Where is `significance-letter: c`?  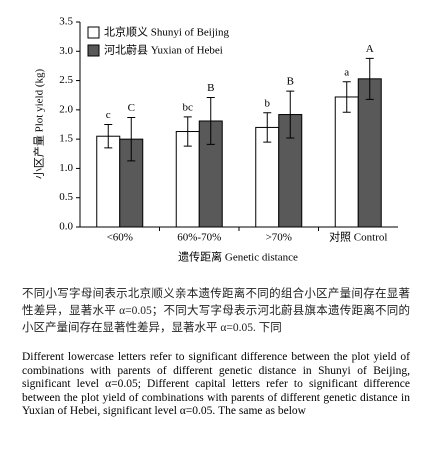 significance-letter: c is located at coordinates (108, 115).